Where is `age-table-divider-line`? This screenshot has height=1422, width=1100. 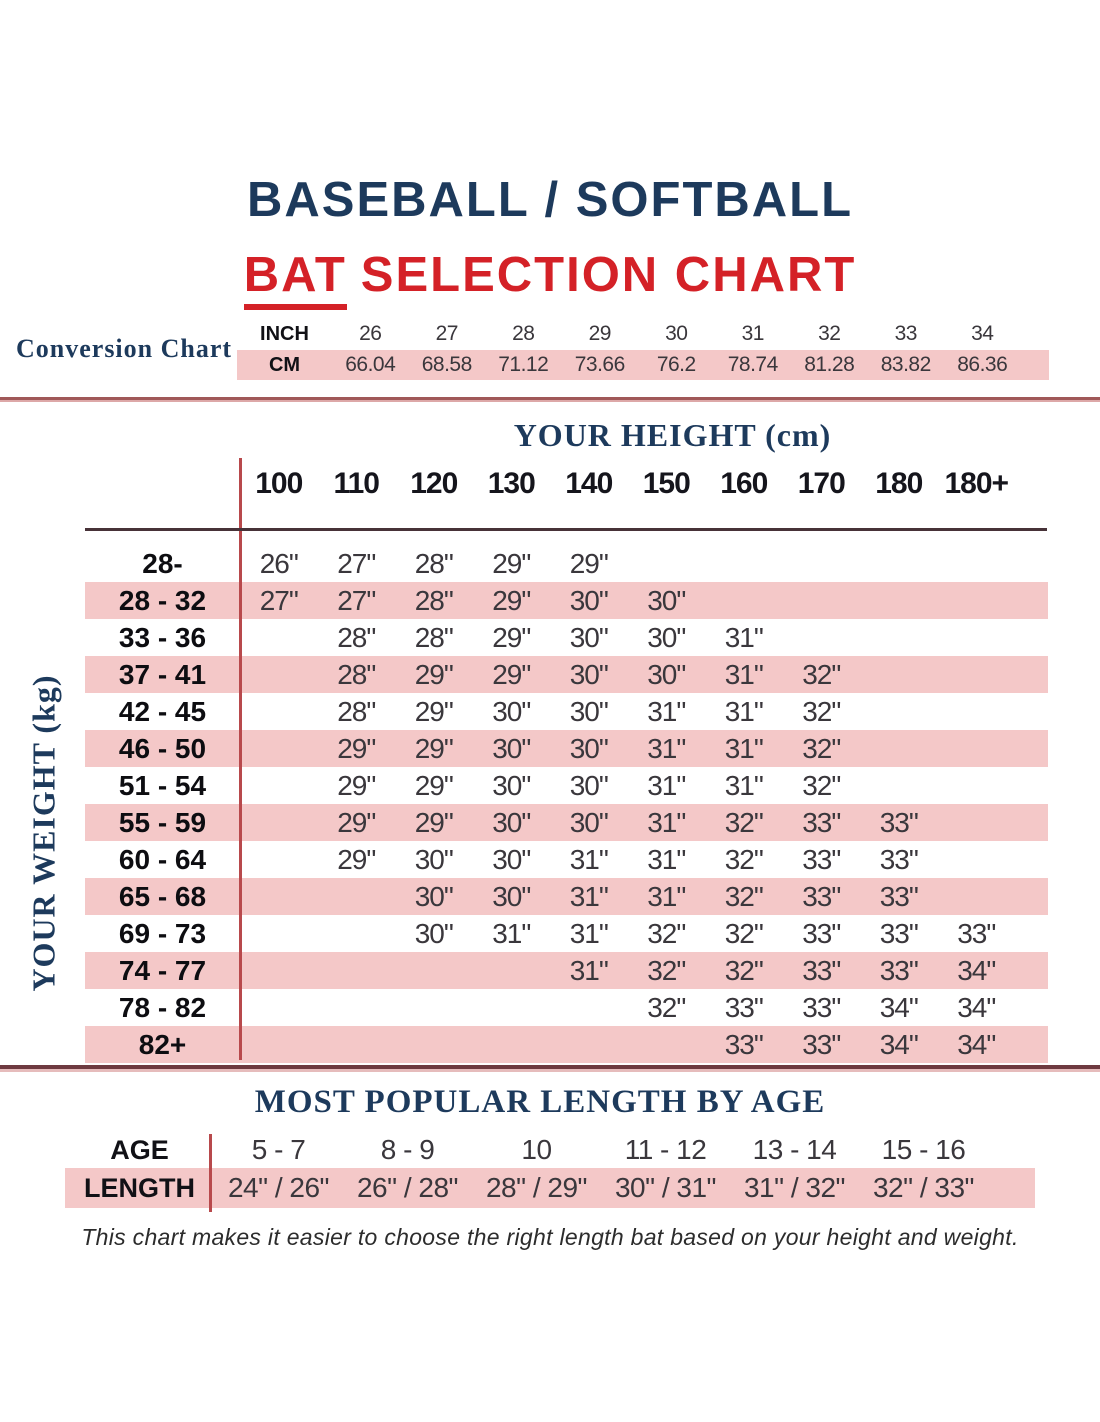 age-table-divider-line is located at coordinates (210, 1173).